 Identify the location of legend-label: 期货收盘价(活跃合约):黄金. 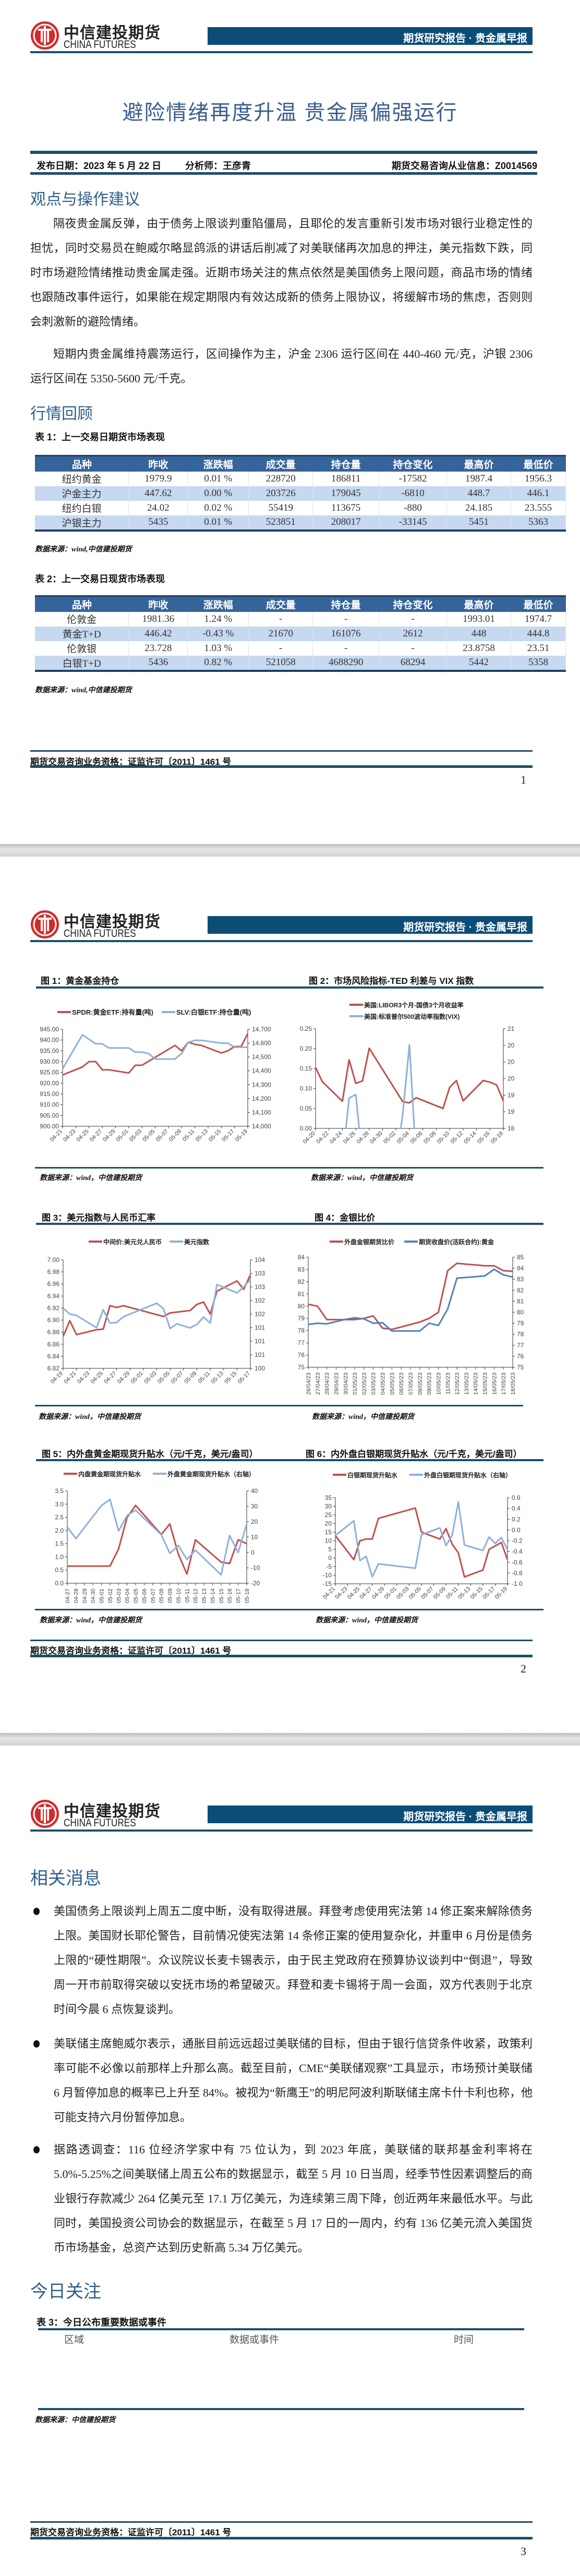
(456, 1242).